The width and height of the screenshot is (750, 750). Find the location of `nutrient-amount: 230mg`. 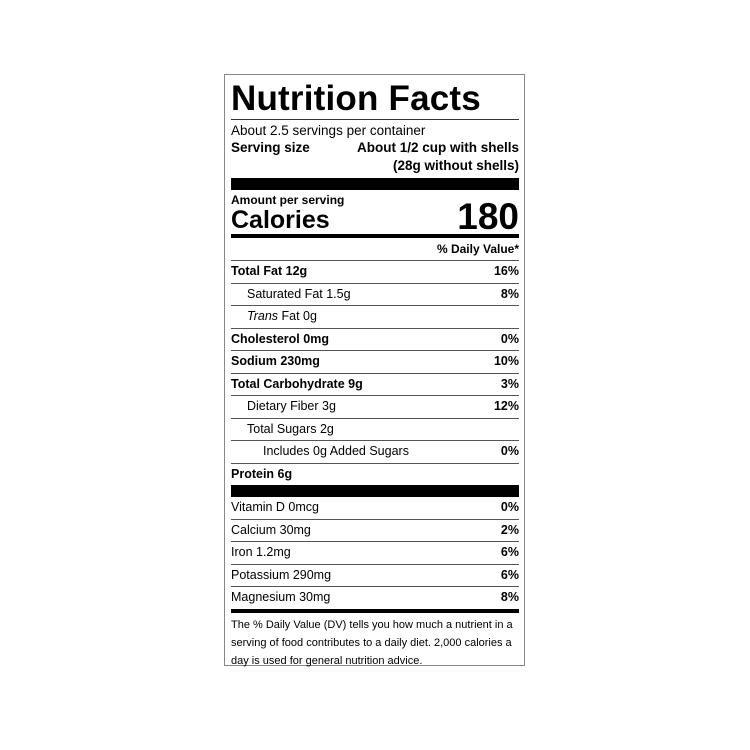

nutrient-amount: 230mg is located at coordinates (300, 361).